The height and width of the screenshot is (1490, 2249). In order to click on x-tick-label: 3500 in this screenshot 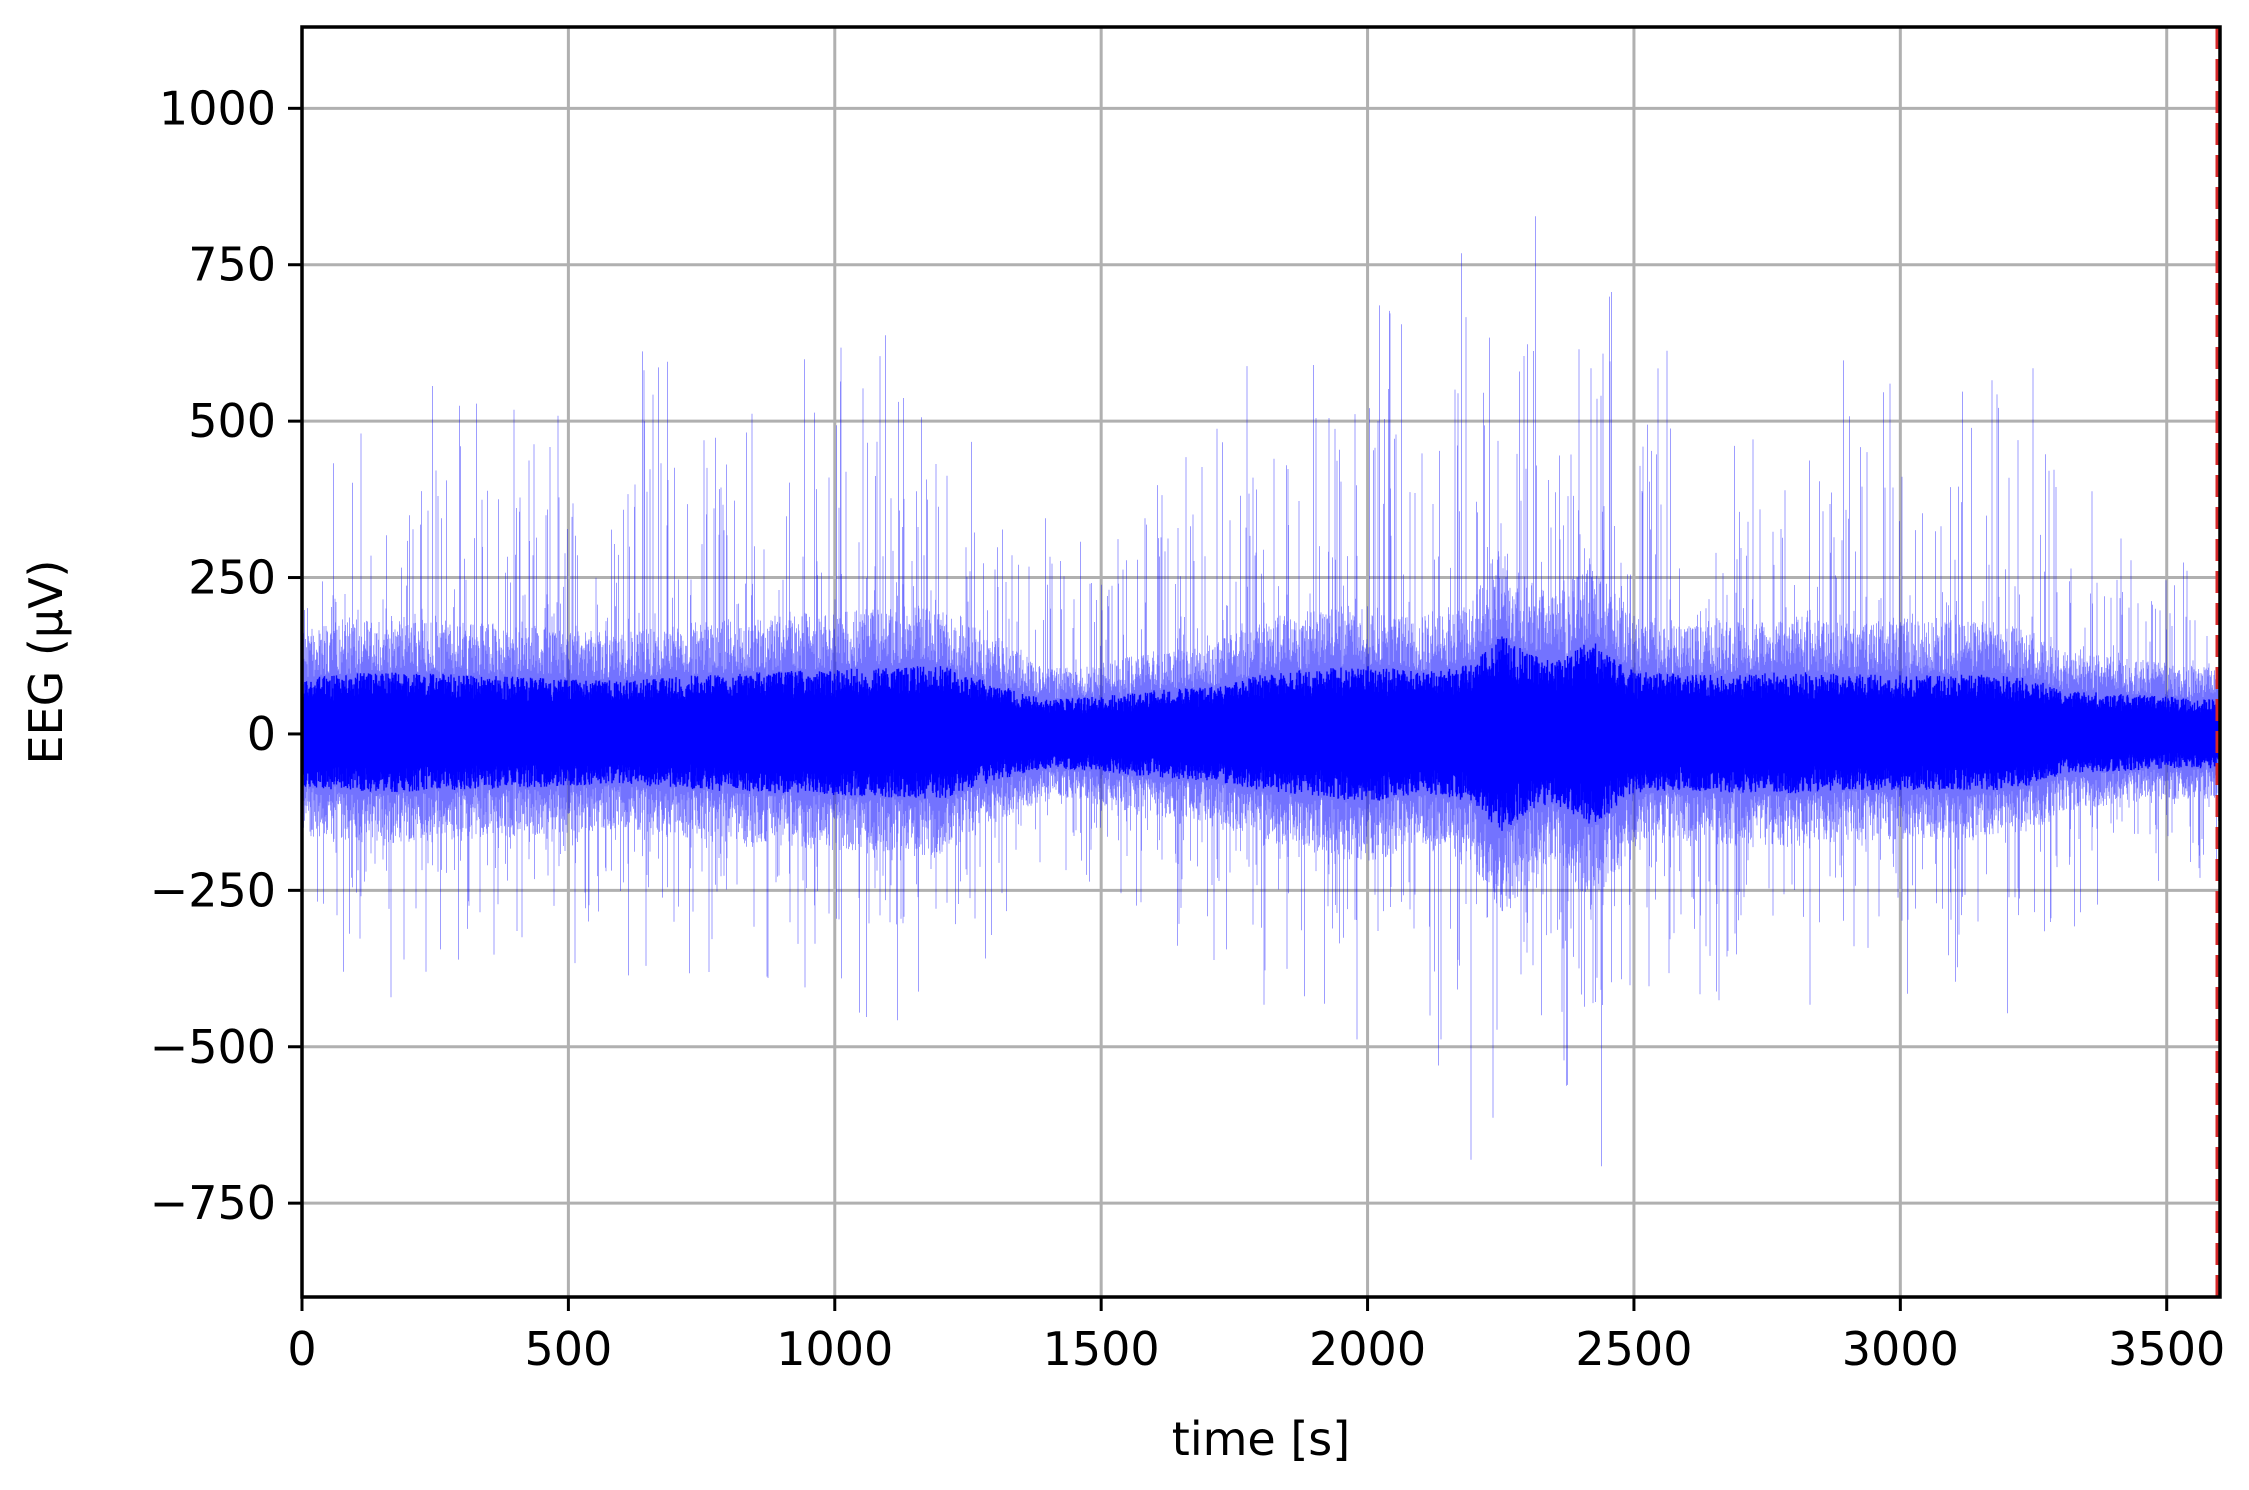, I will do `click(2166, 1349)`.